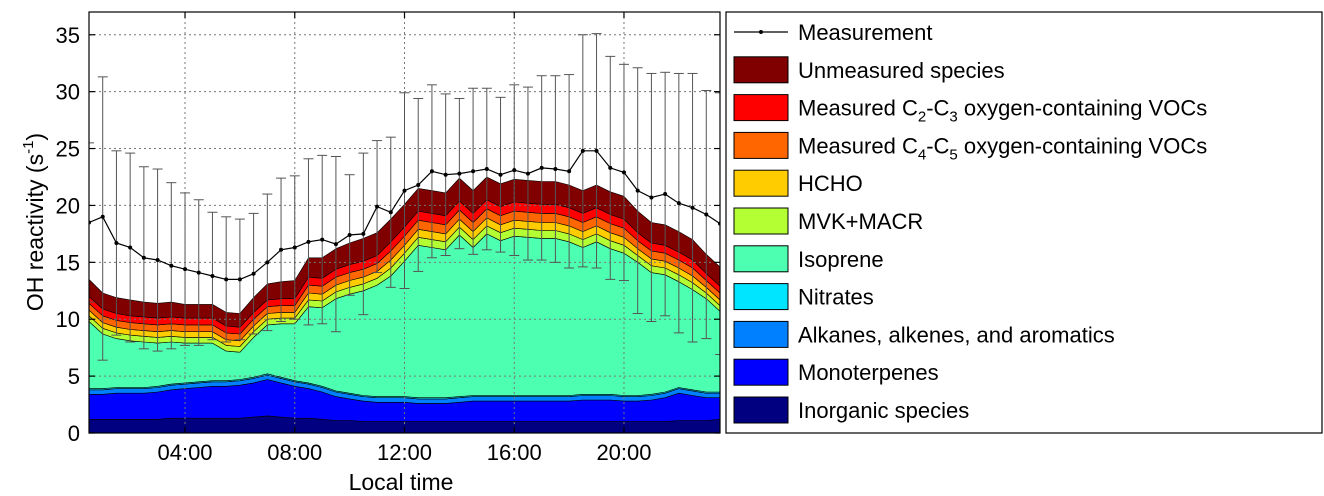 The height and width of the screenshot is (496, 1324). I want to click on legend-label-subscript: 4, so click(922, 154).